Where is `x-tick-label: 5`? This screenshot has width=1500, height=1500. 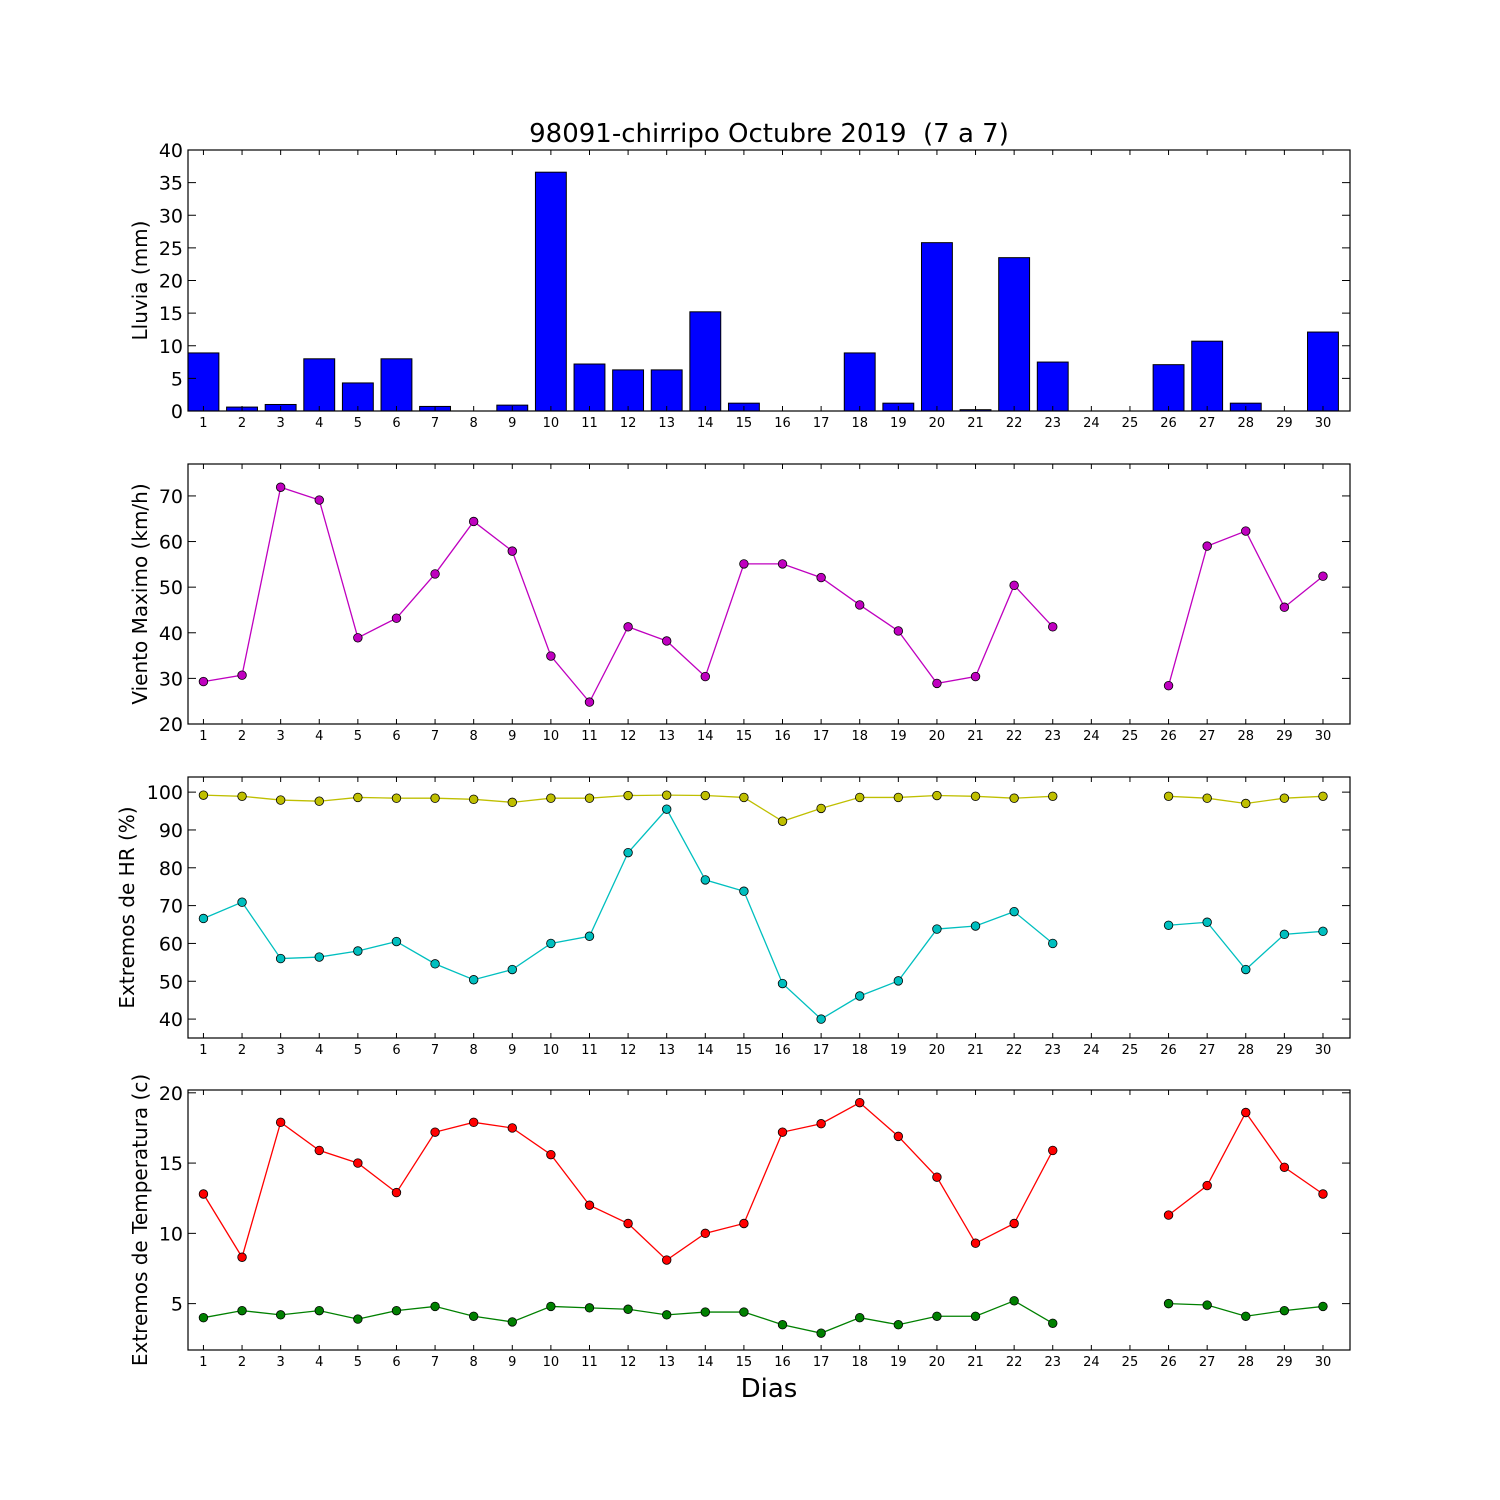 x-tick-label: 5 is located at coordinates (358, 423).